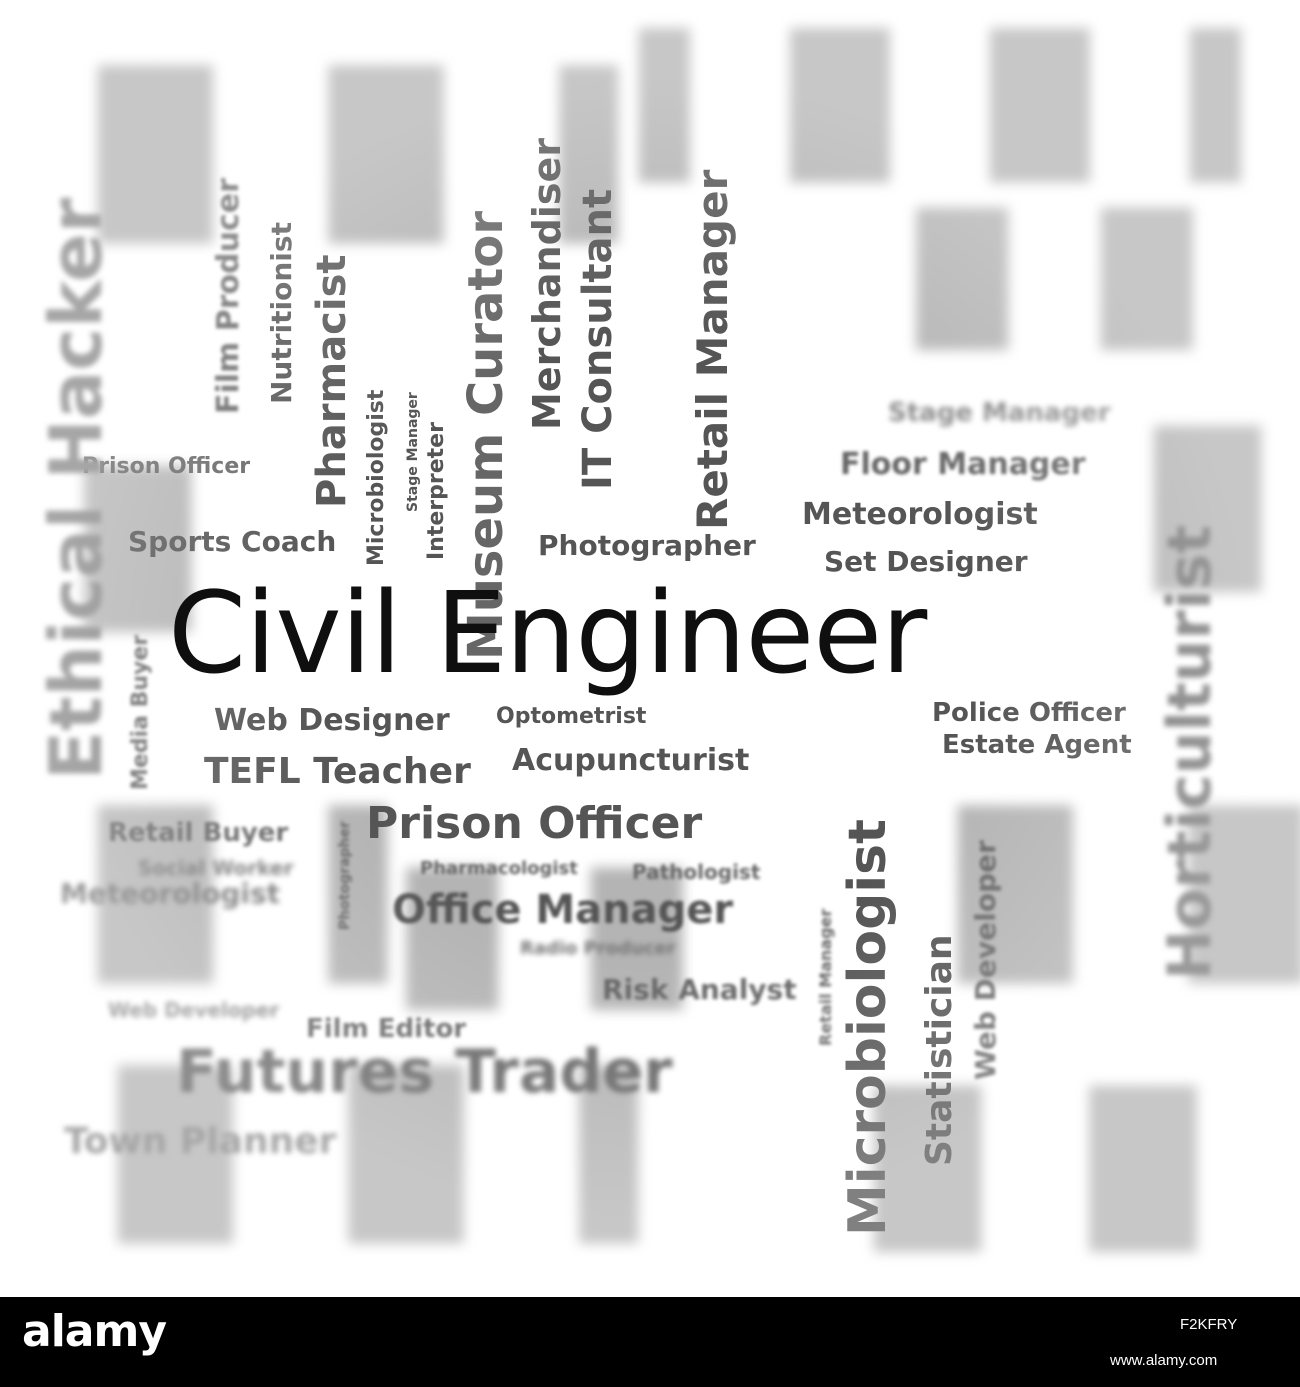  Describe the element at coordinates (696, 872) in the screenshot. I see `word: Pathologist` at that location.